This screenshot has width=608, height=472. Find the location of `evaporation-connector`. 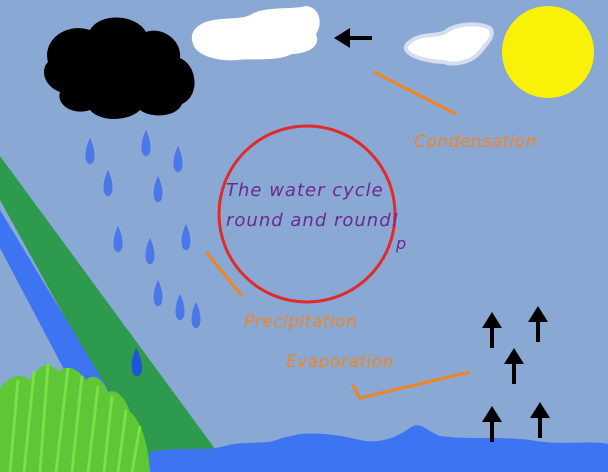

evaporation-connector is located at coordinates (410, 385).